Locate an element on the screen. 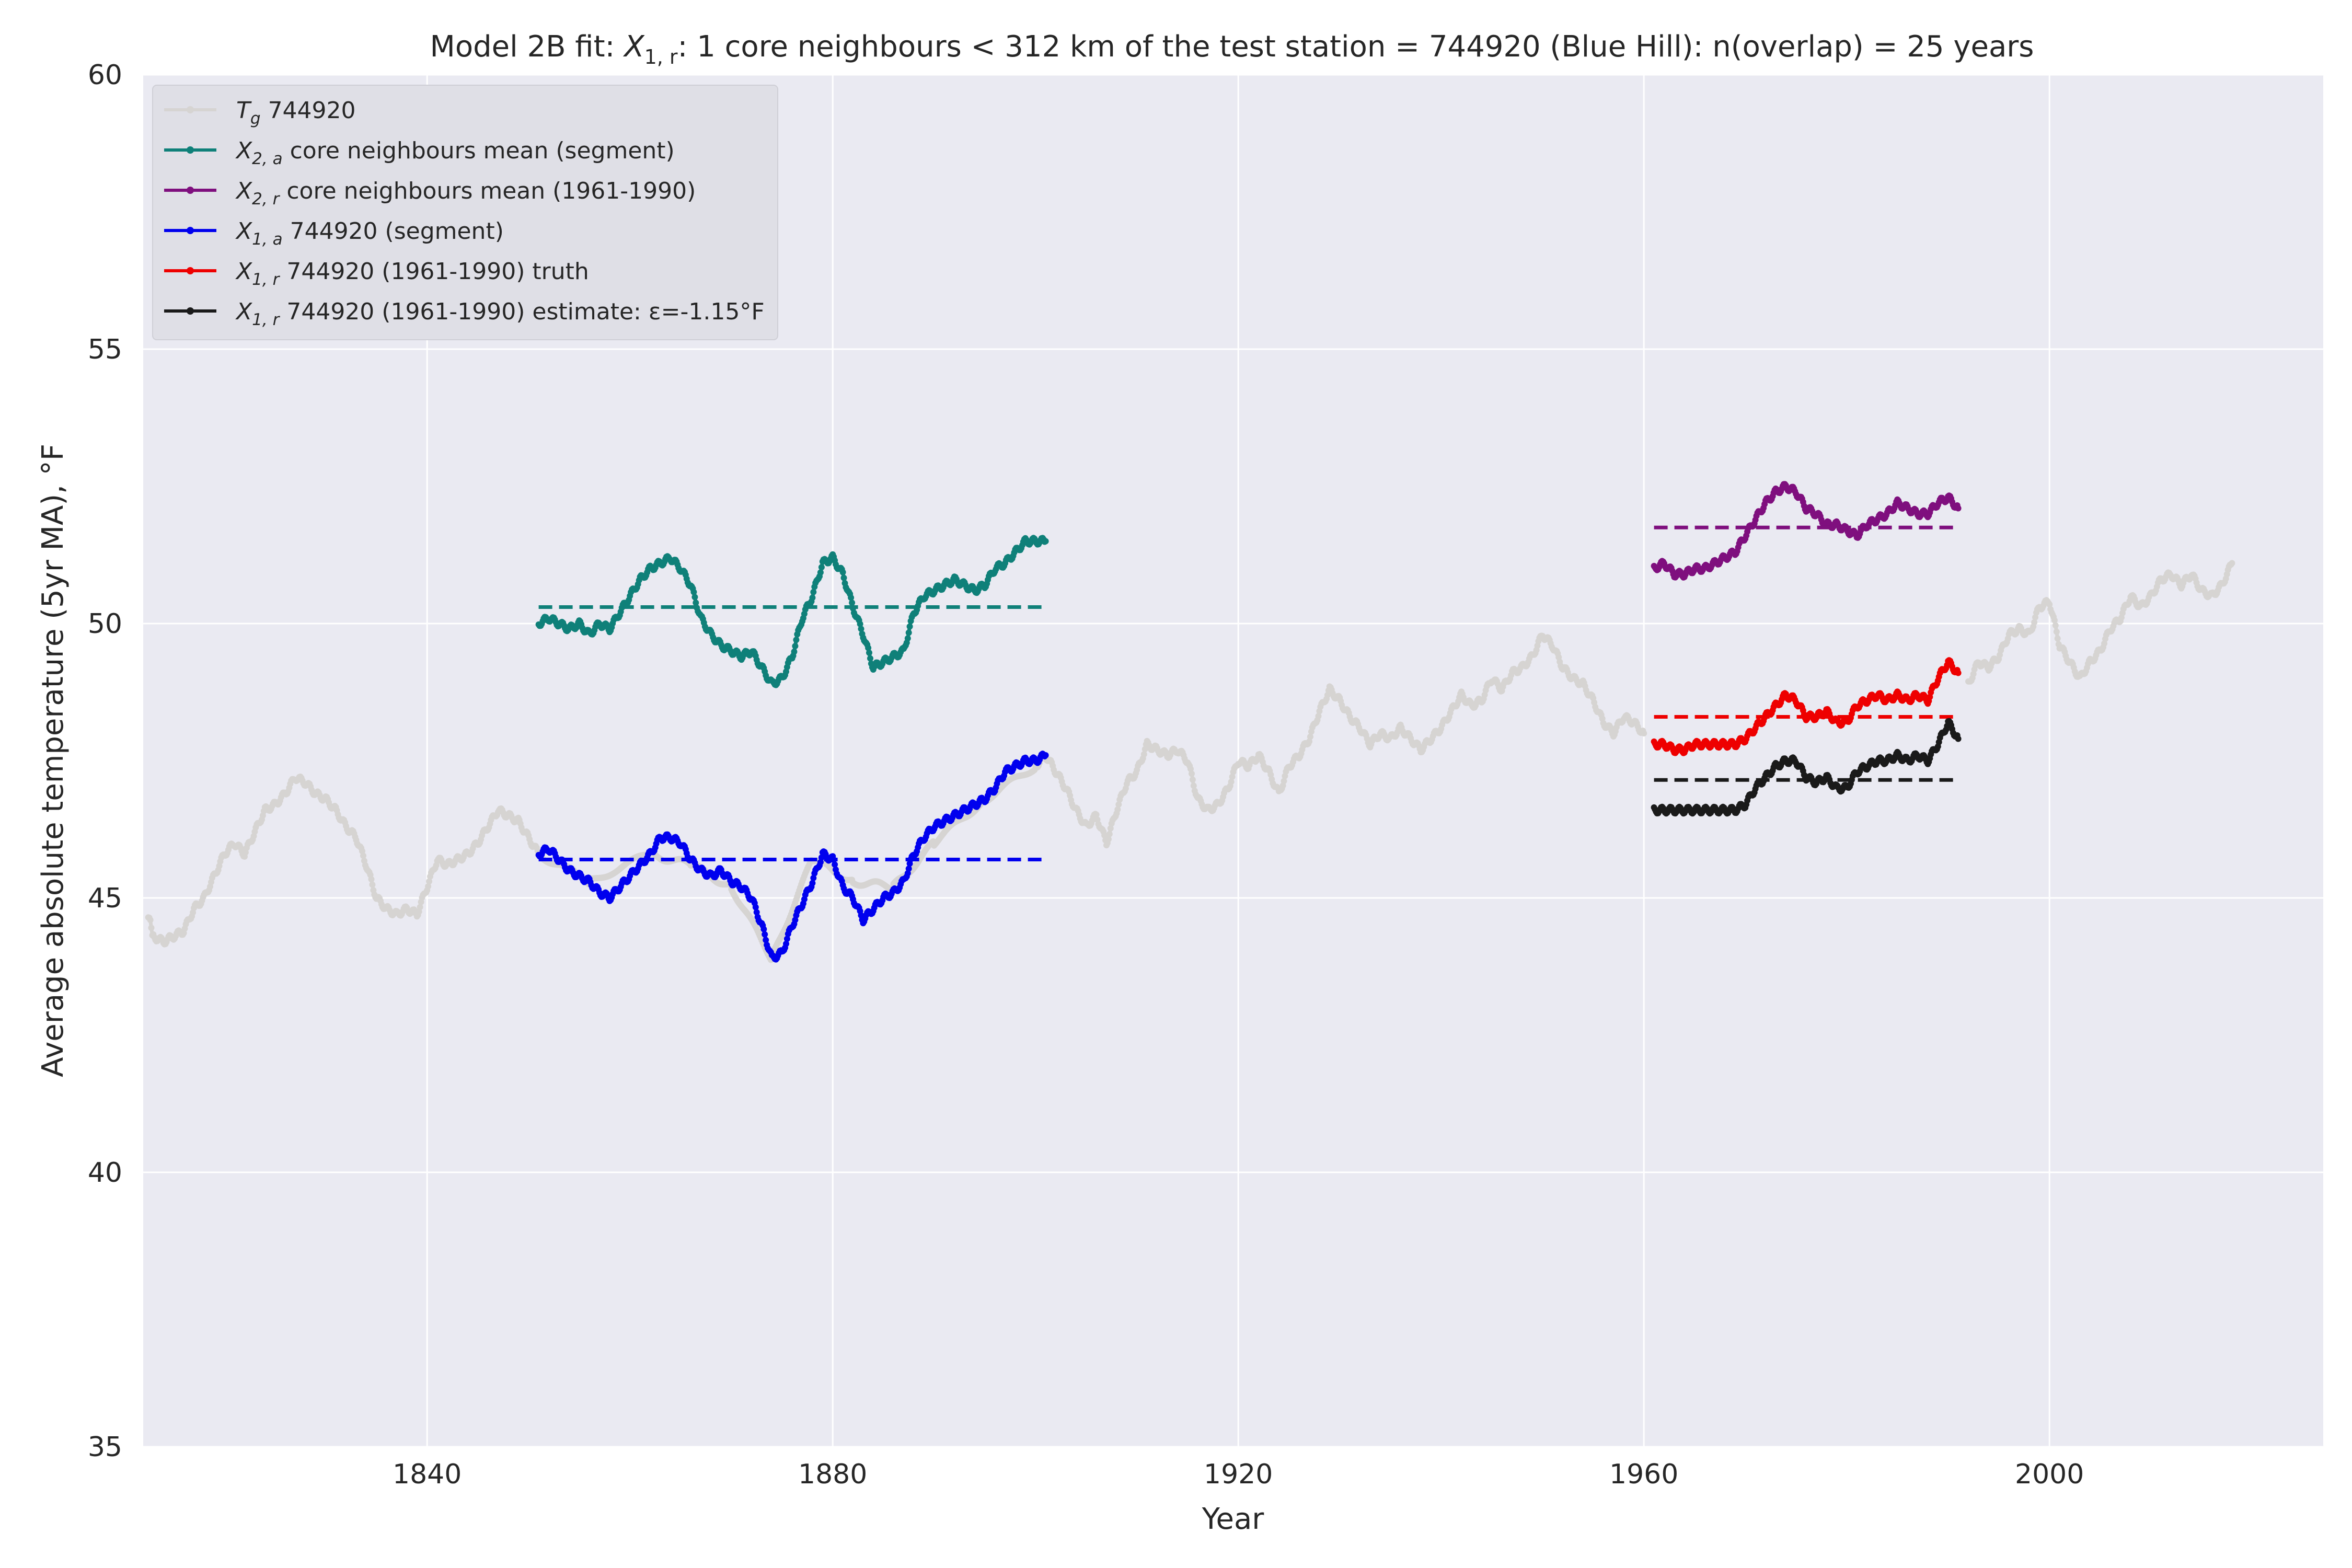  x-axis-label: Year is located at coordinates (1233, 1519).